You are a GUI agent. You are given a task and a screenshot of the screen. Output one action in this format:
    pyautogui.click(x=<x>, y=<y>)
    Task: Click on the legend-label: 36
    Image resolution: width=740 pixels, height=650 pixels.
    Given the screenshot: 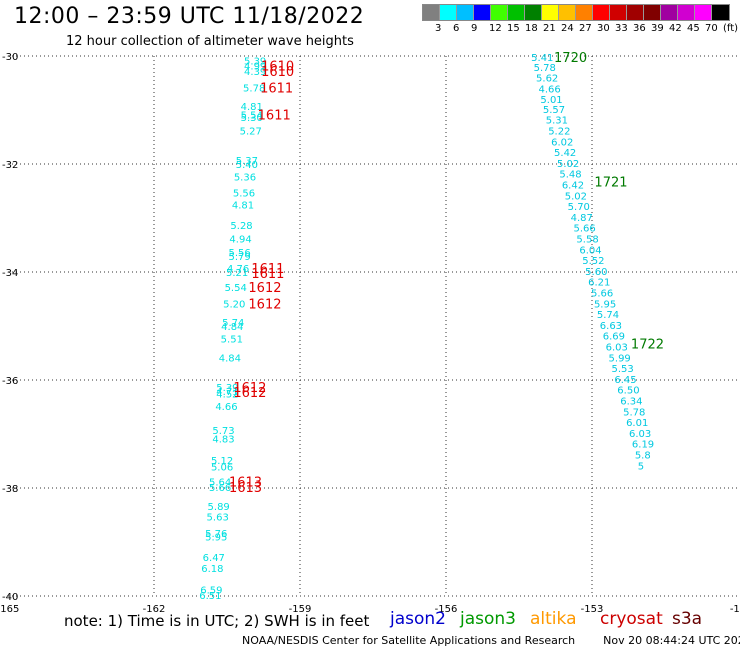 What is the action you would take?
    pyautogui.click(x=639, y=28)
    